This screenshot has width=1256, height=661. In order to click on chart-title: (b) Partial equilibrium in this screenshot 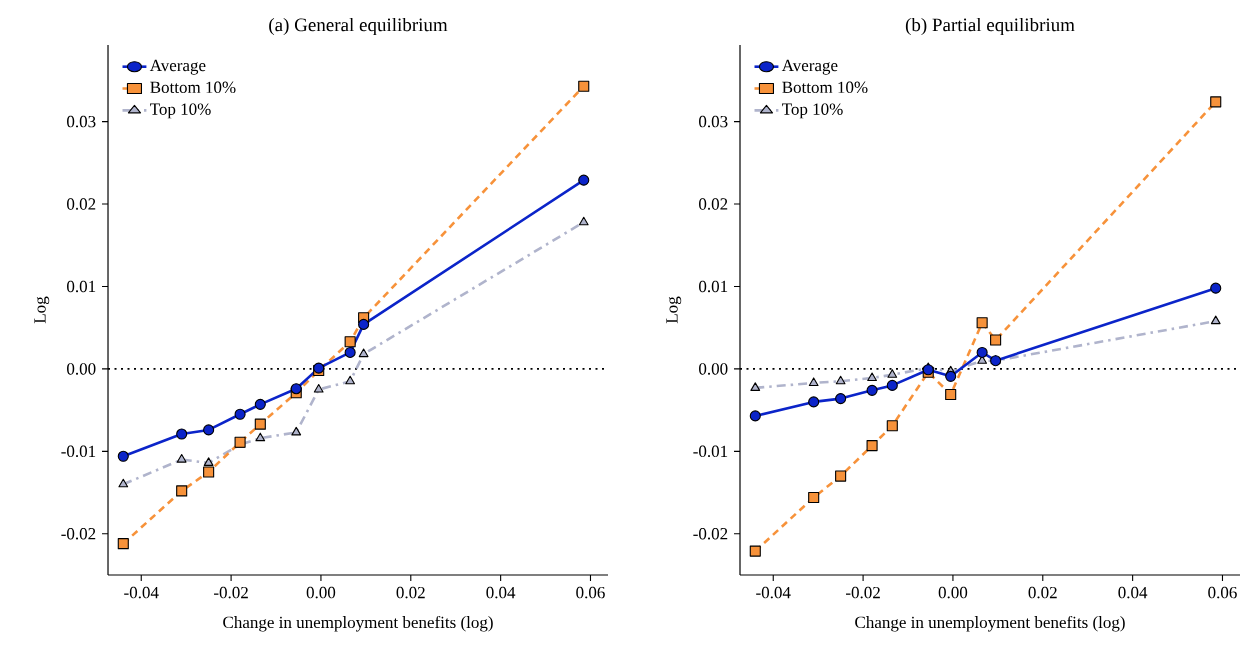, I will do `click(990, 26)`.